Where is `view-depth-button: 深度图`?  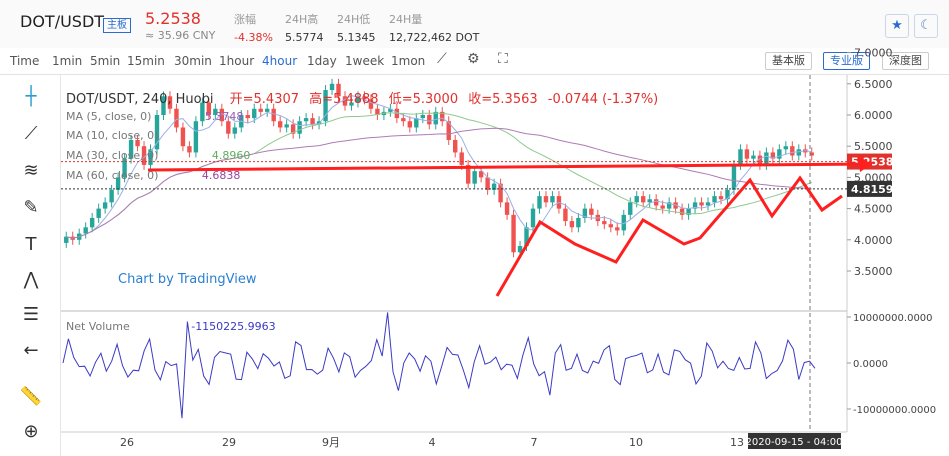 view-depth-button: 深度图 is located at coordinates (905, 61).